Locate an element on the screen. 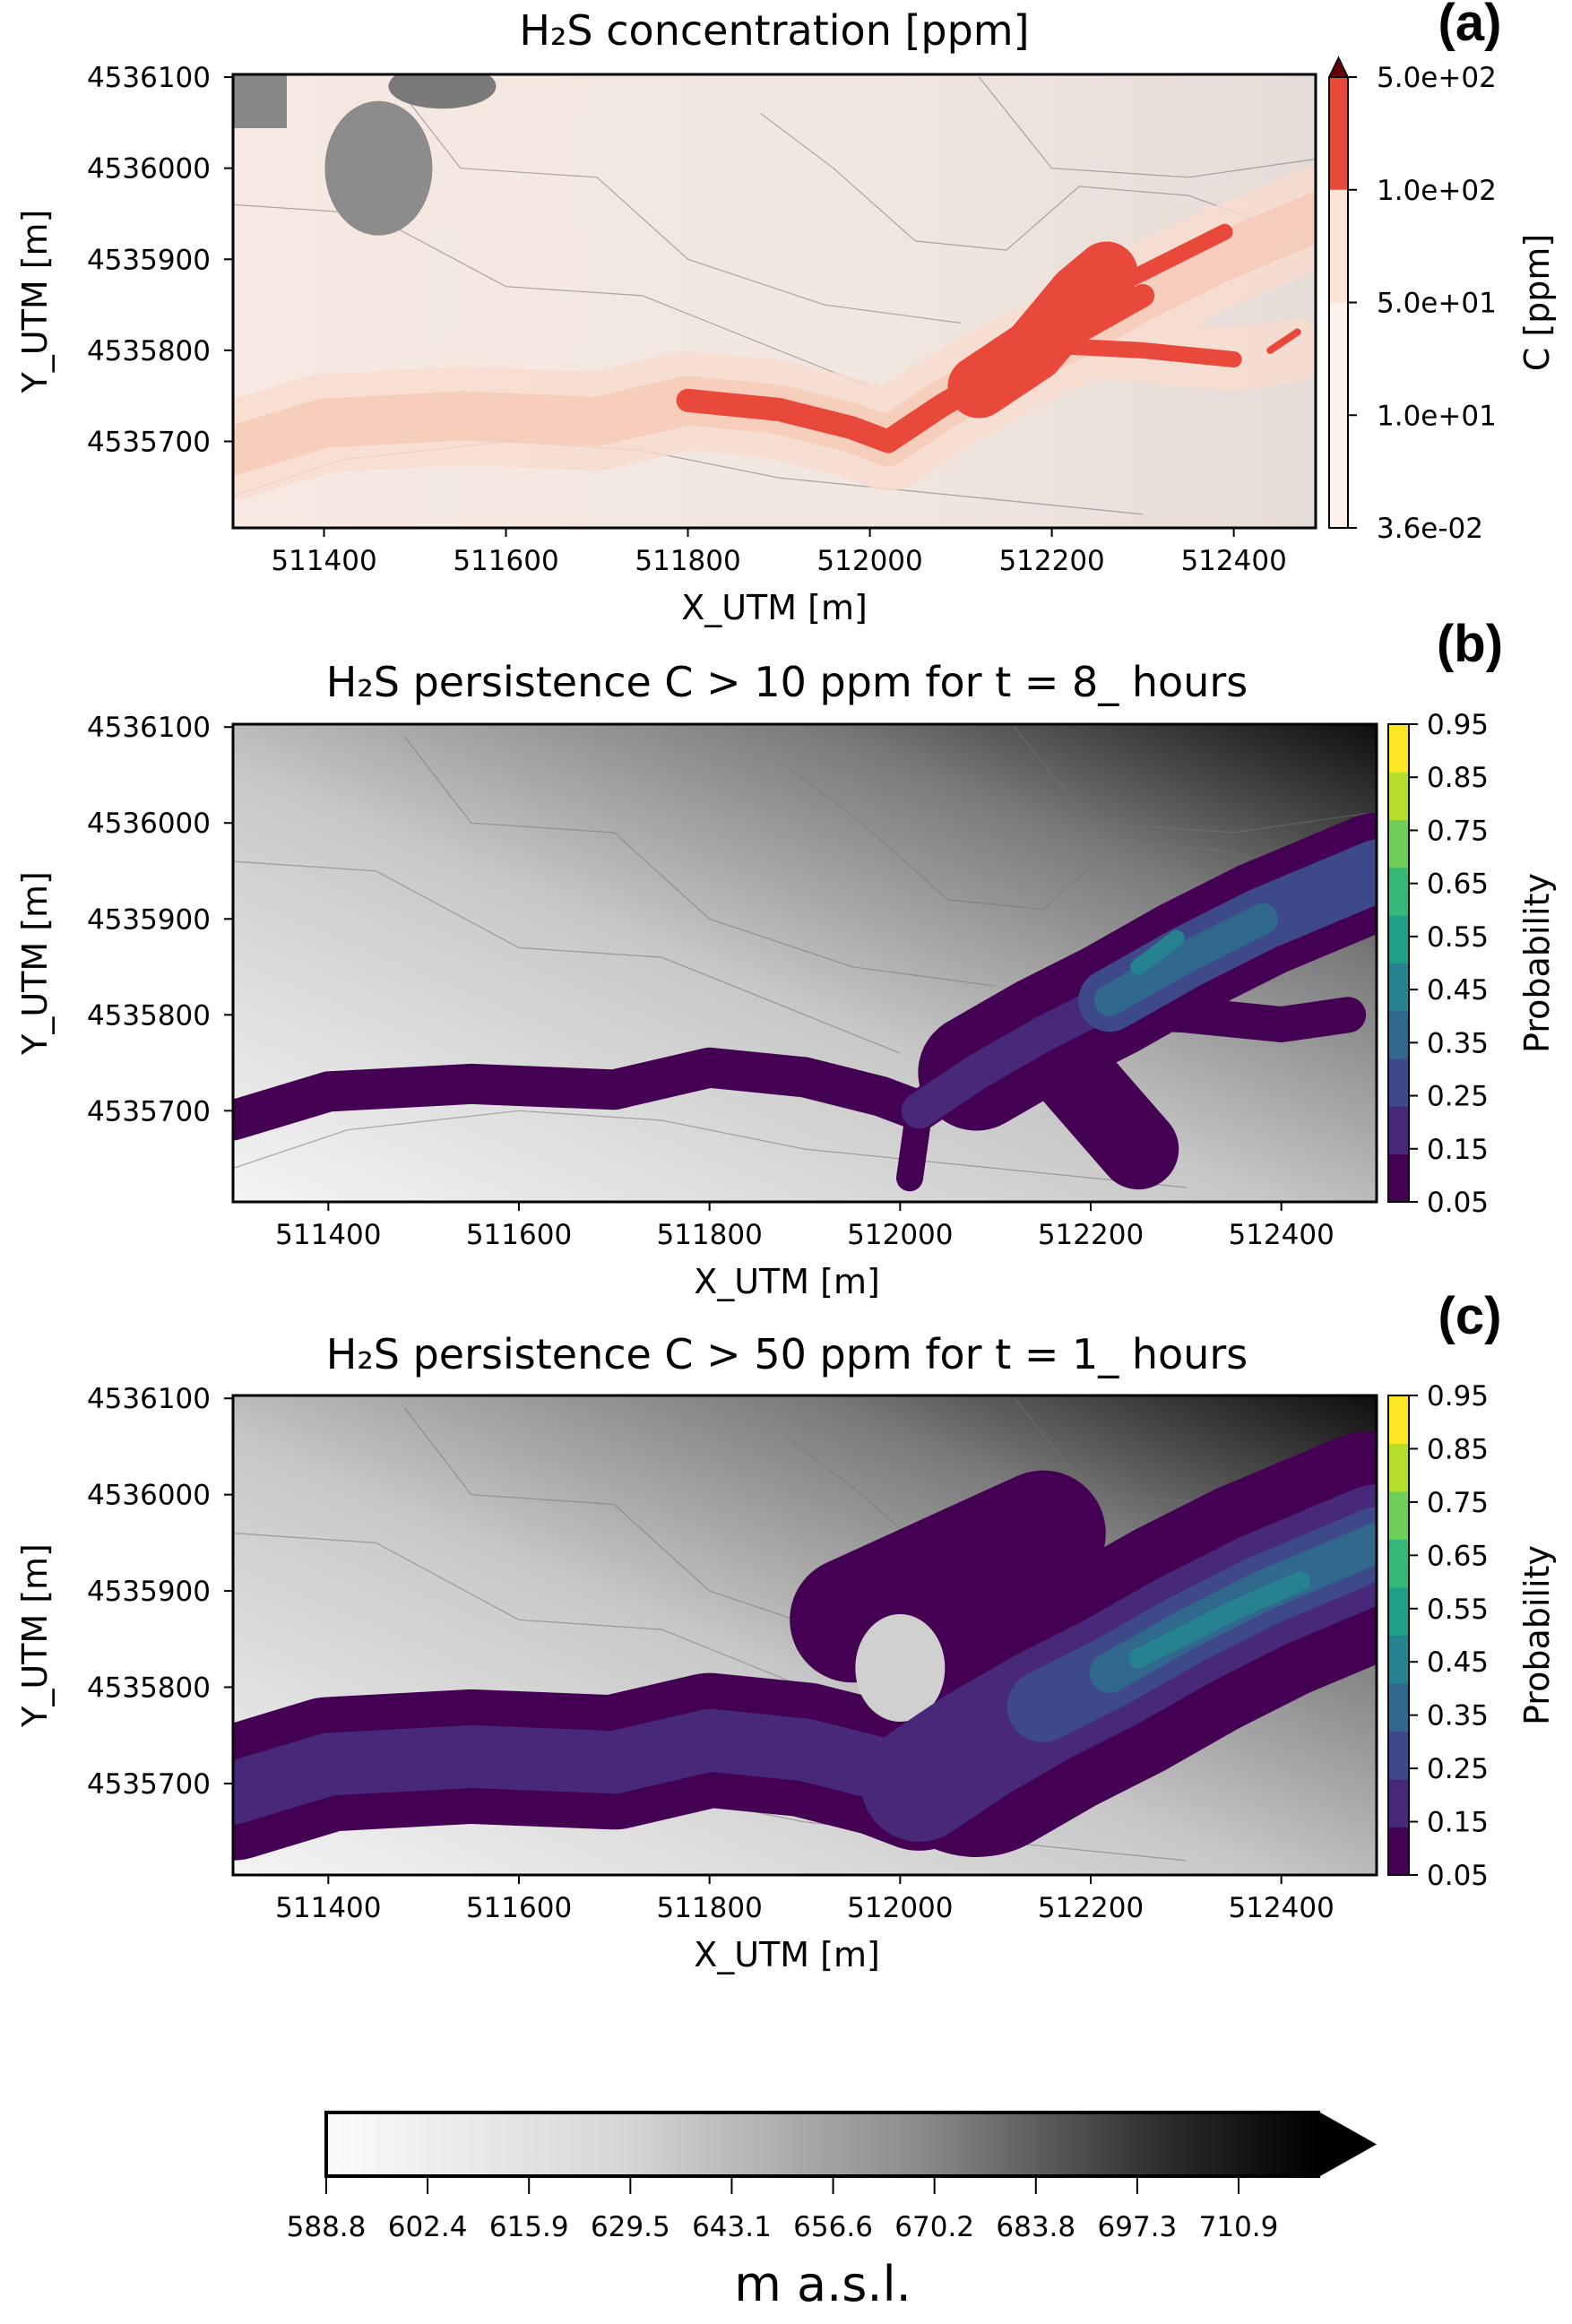 The height and width of the screenshot is (2324, 1572). y-tick-label: 4535700 is located at coordinates (149, 1785).